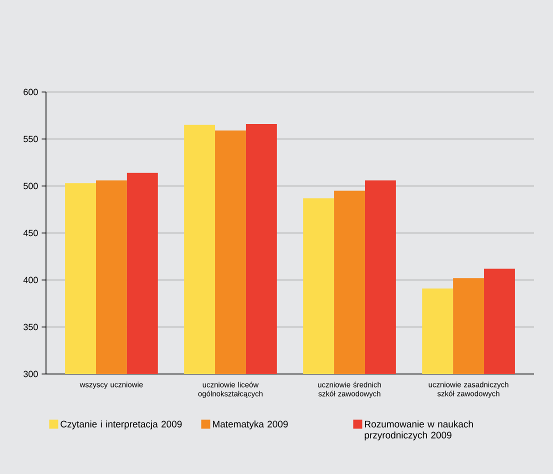 The height and width of the screenshot is (474, 553). Describe the element at coordinates (31, 374) in the screenshot. I see `y-tick-label: 300` at that location.